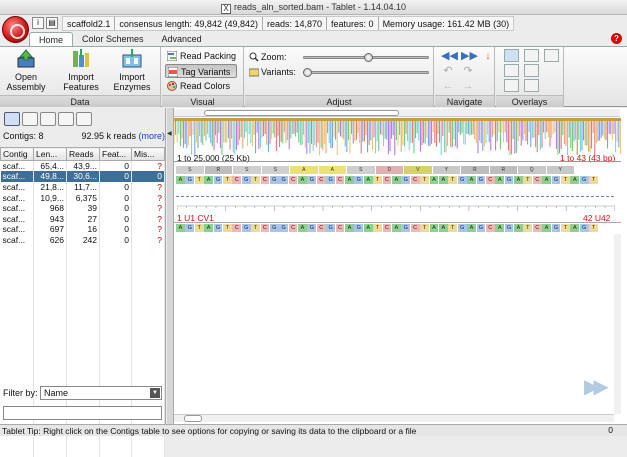 This screenshot has height=457, width=627. Describe the element at coordinates (82, 219) in the screenshot. I see `table-row: scaf... 943 27 0?` at that location.